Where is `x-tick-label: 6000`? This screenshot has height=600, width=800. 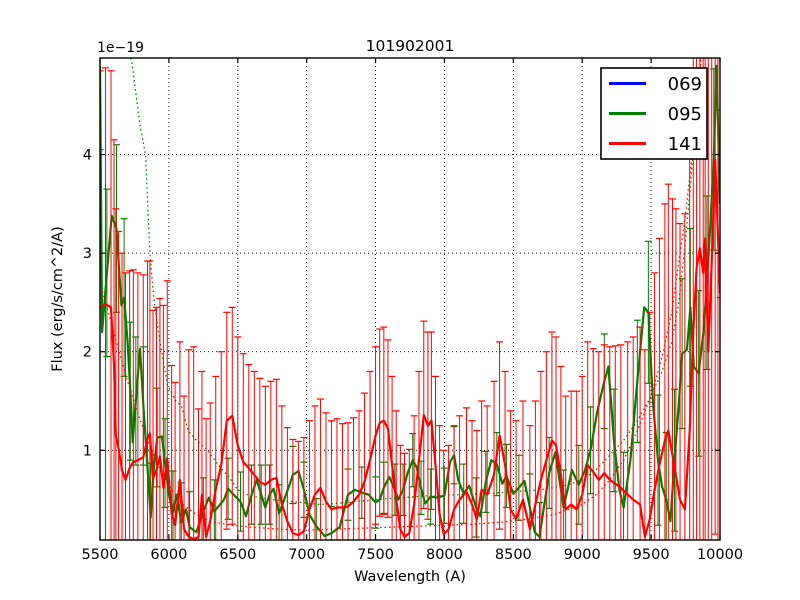 x-tick-label: 6000 is located at coordinates (168, 555).